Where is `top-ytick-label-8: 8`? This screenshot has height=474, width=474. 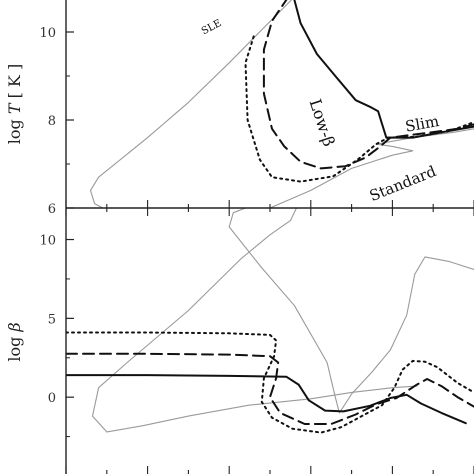 top-ytick-label-8: 8 is located at coordinates (52, 121).